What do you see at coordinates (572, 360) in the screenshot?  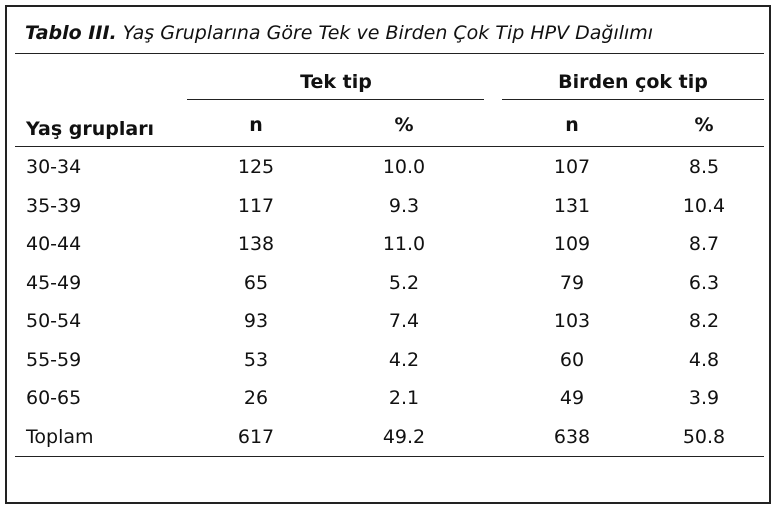 I see `table-cell: 60` at bounding box center [572, 360].